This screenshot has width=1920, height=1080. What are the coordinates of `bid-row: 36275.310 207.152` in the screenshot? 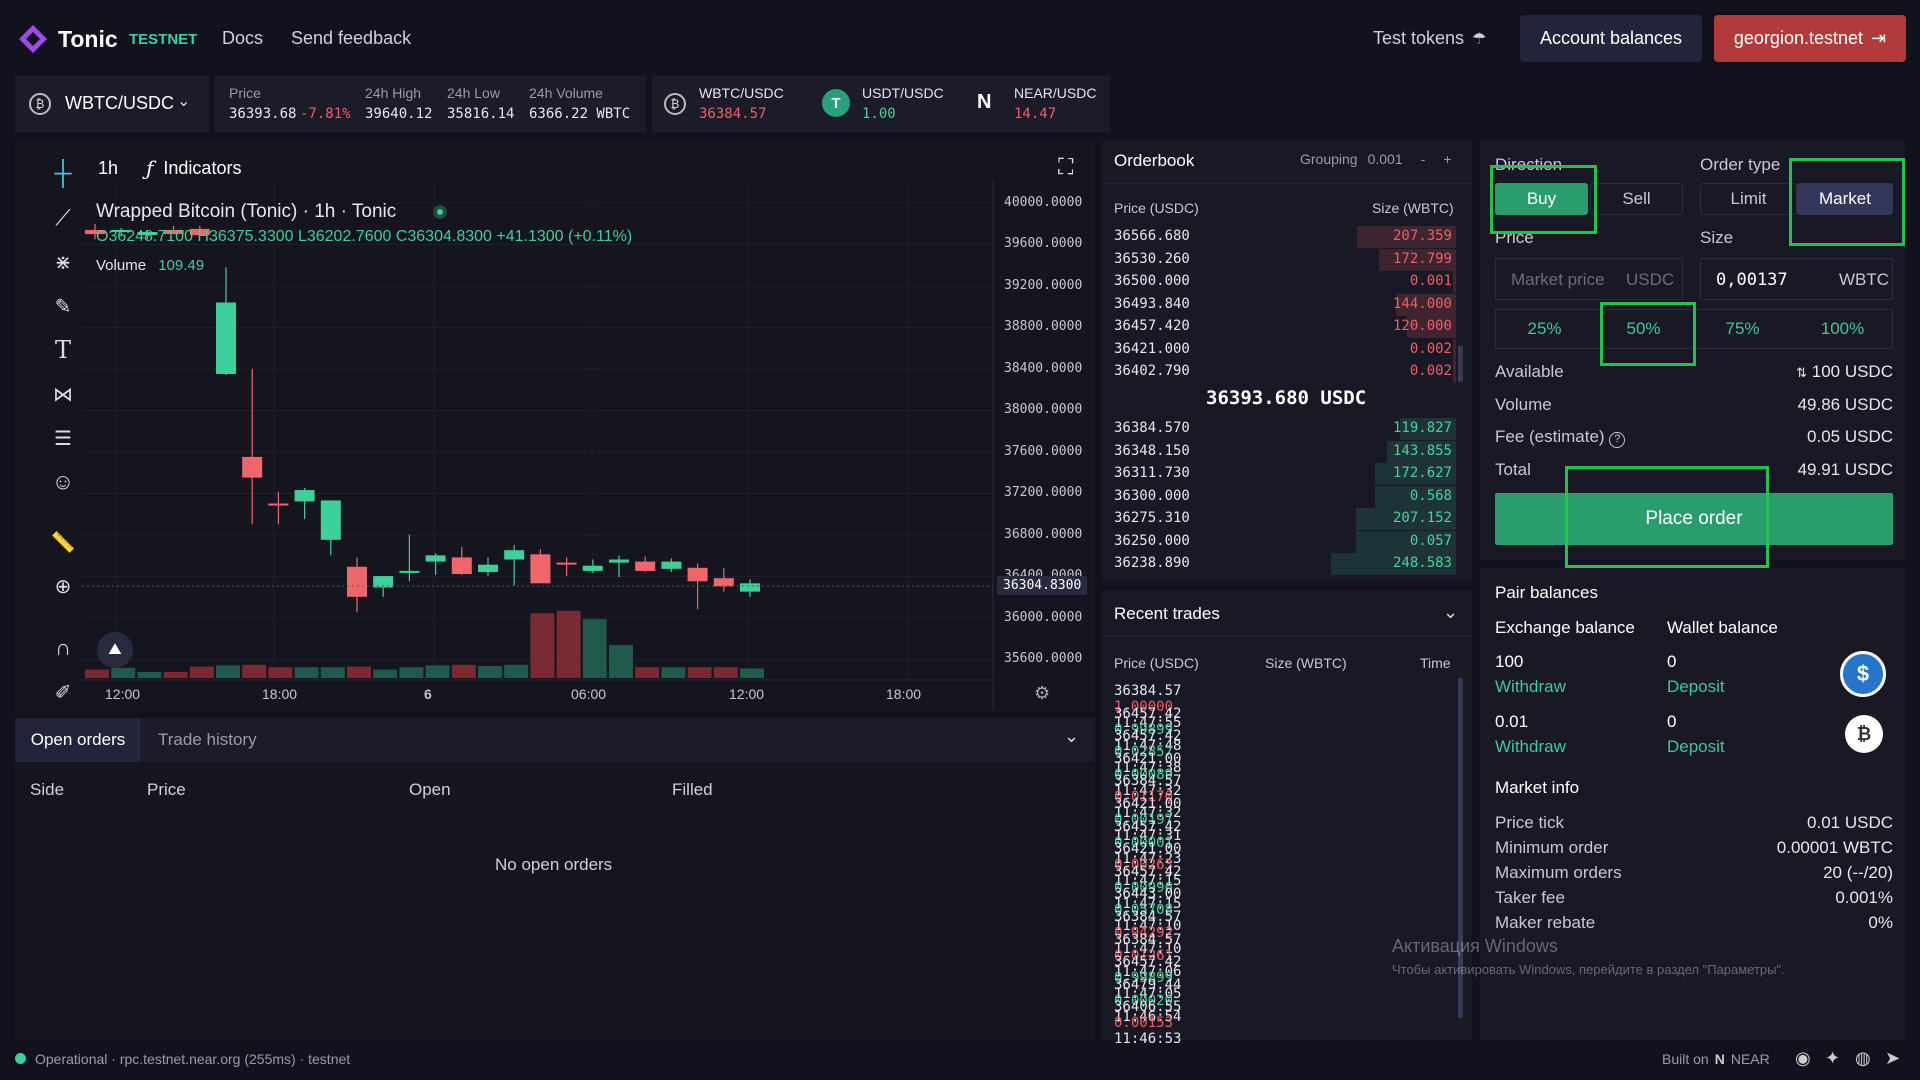 It's located at (1285, 519).